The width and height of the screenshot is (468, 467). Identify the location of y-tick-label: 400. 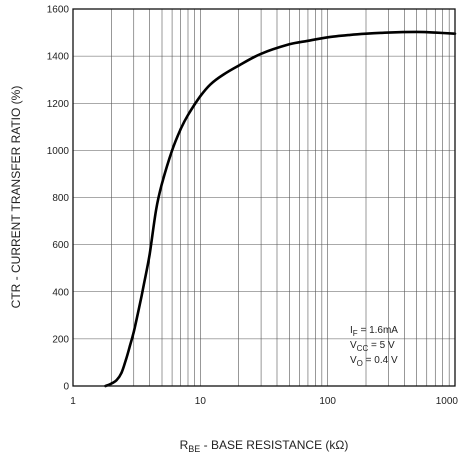
(60, 292).